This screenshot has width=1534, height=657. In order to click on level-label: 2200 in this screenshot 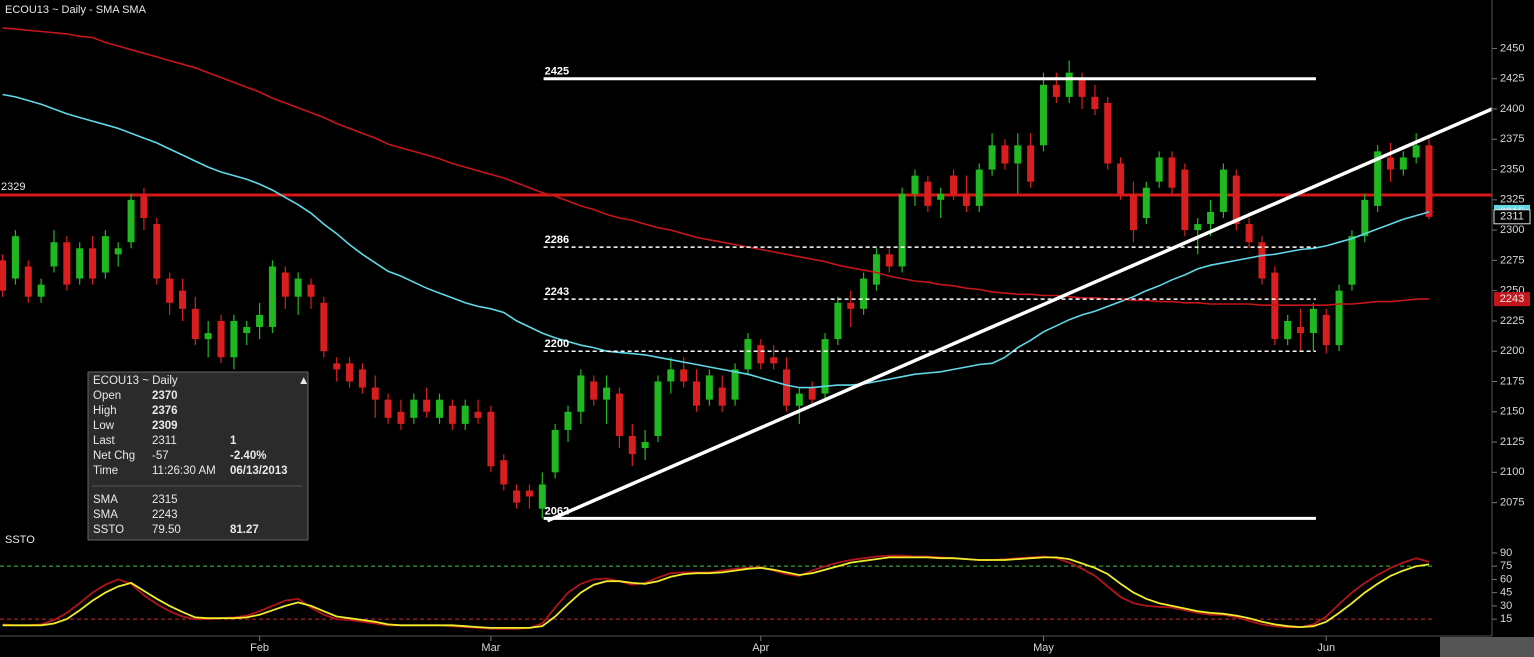, I will do `click(557, 344)`.